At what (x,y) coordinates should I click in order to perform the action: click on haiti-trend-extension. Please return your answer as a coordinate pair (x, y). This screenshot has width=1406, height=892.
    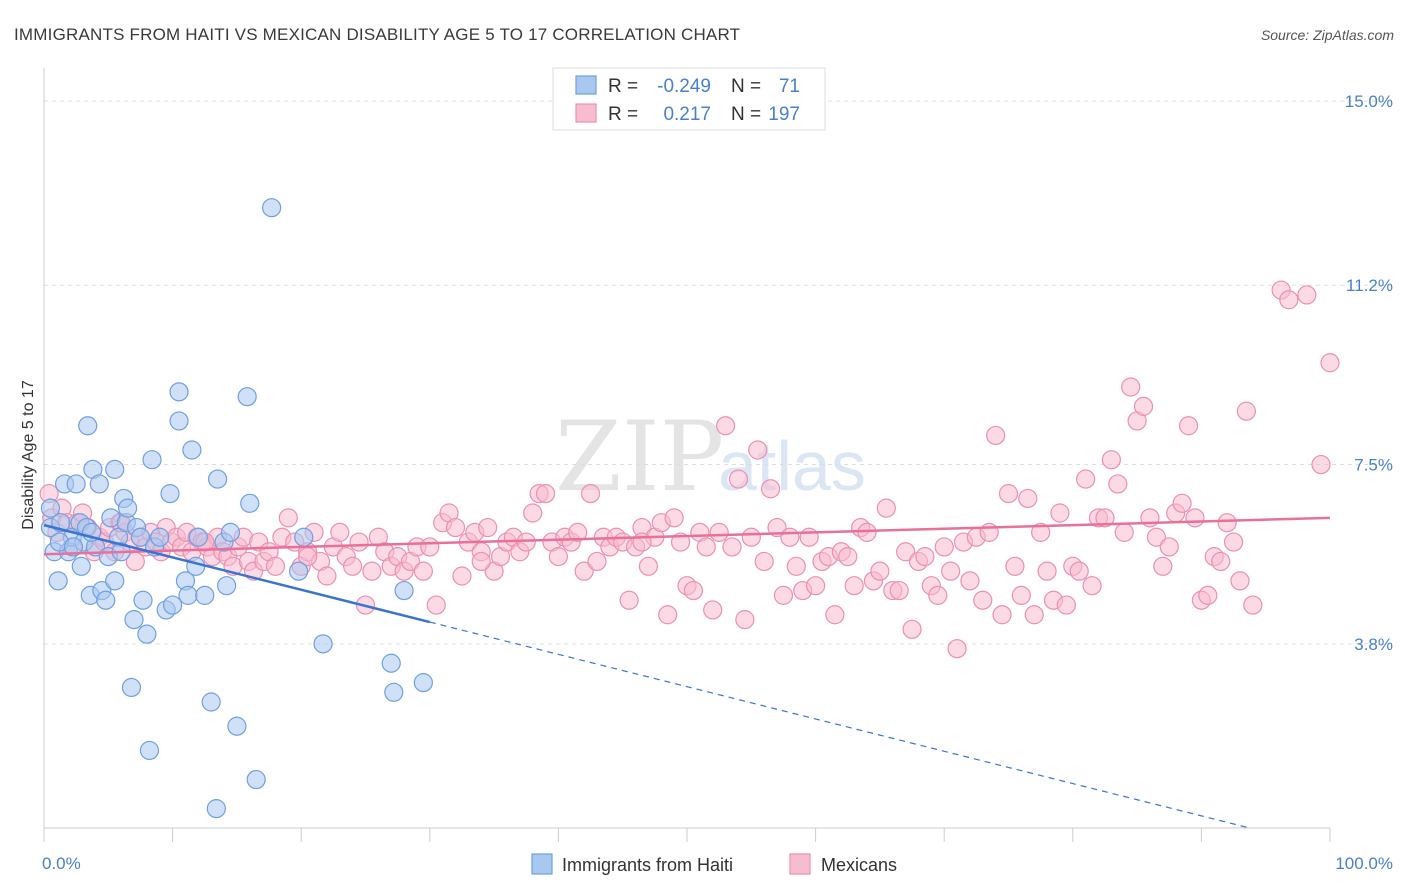
    Looking at the image, I should click on (839, 725).